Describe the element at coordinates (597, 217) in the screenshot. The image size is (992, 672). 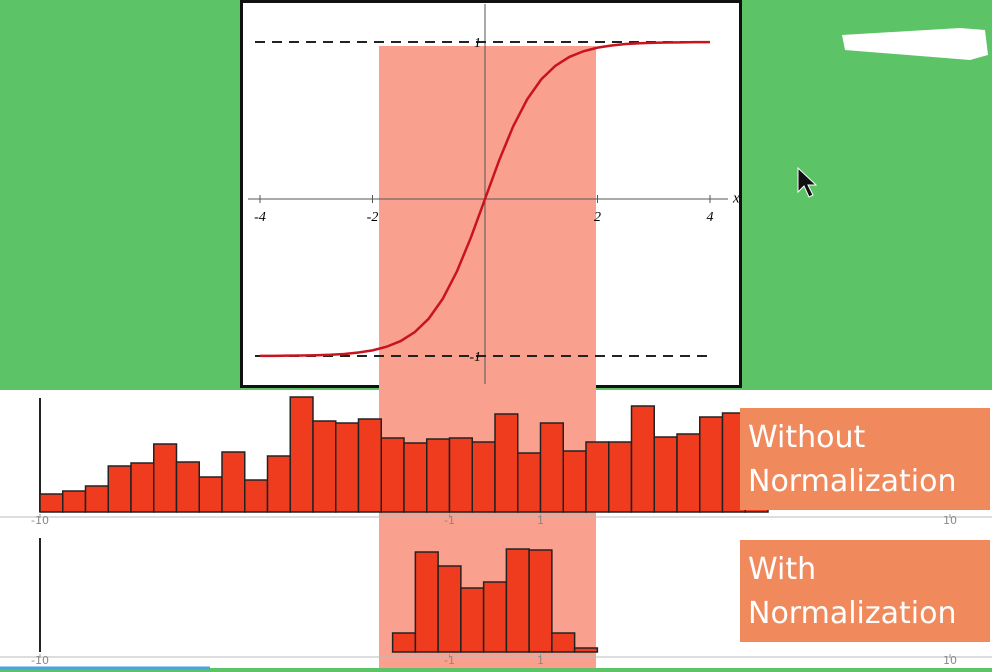
I see `x-tick-label: 2` at that location.